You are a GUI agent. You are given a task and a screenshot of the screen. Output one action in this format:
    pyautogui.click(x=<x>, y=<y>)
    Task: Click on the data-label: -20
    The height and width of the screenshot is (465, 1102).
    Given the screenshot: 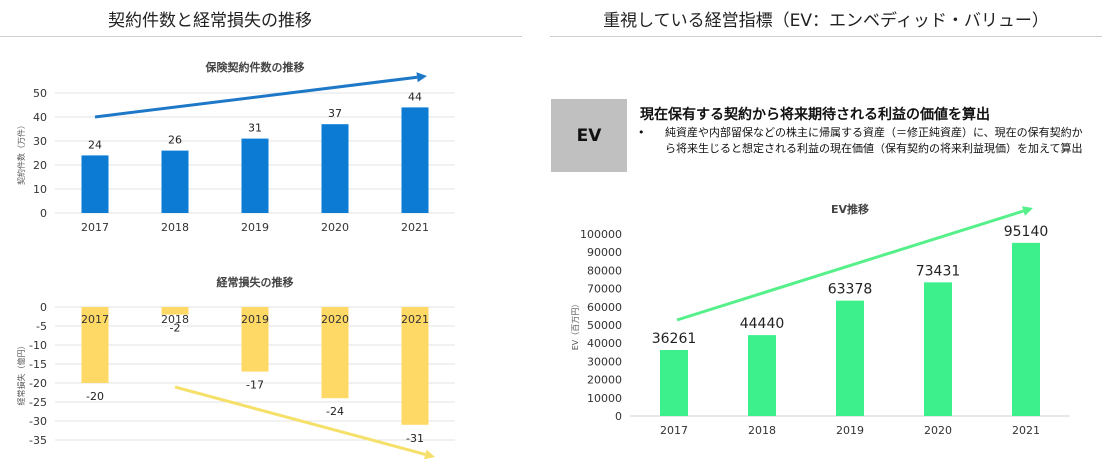 What is the action you would take?
    pyautogui.click(x=95, y=396)
    